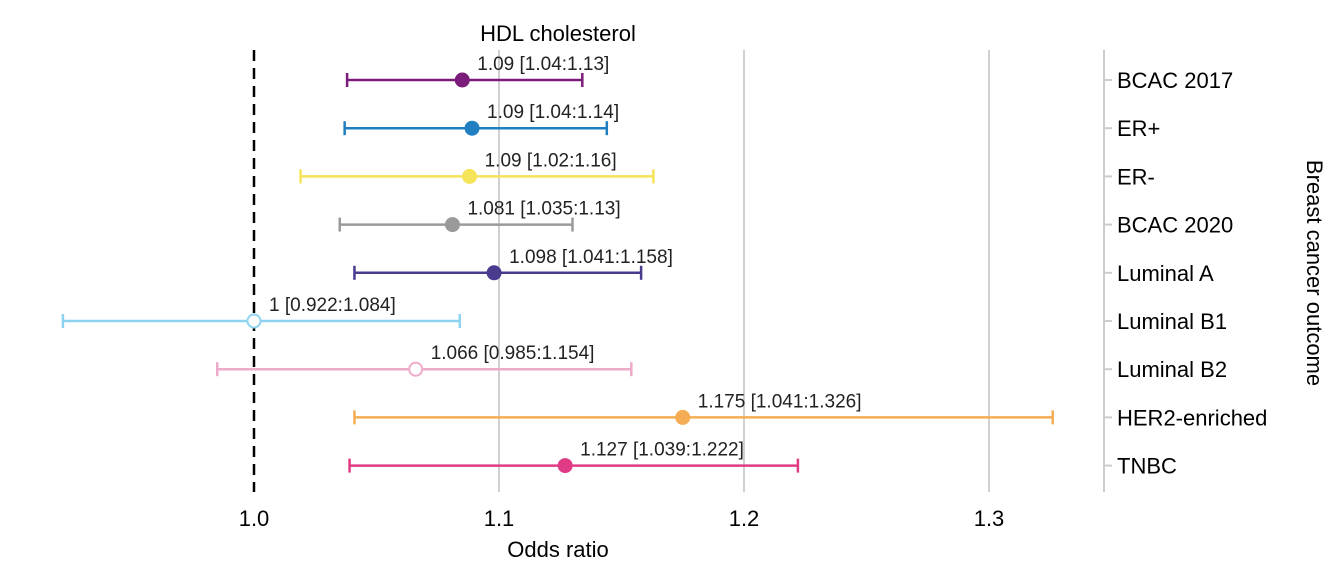 This screenshot has width=1344, height=576. Describe the element at coordinates (558, 549) in the screenshot. I see `x-axis-label: Odds ratio` at that location.